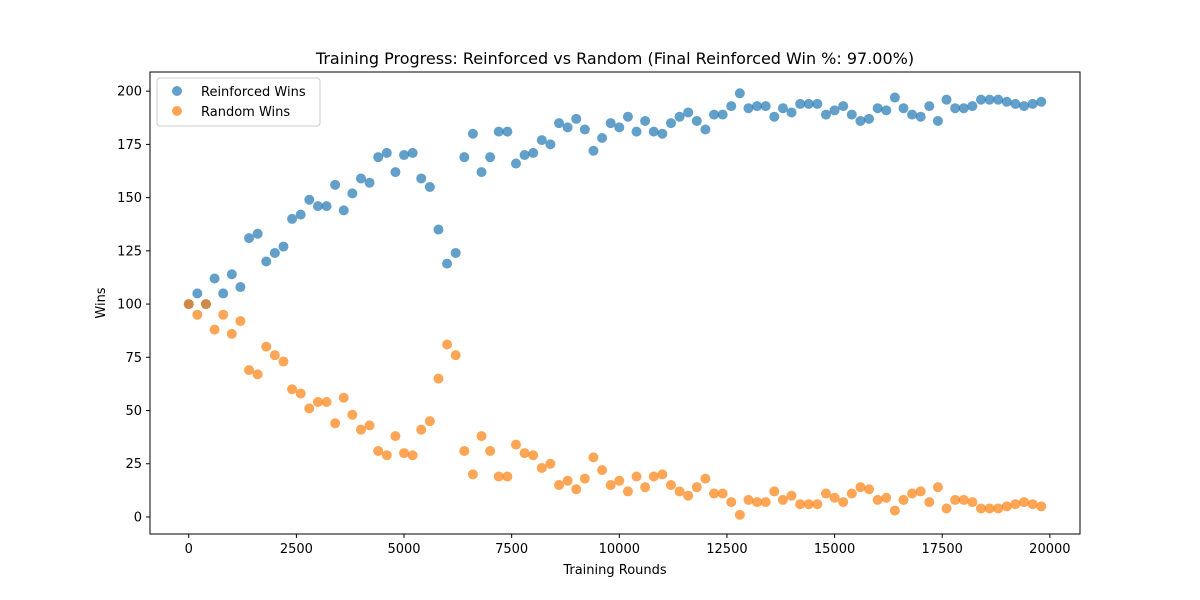 The width and height of the screenshot is (1200, 600). What do you see at coordinates (133, 411) in the screenshot?
I see `y-tick-label: 50` at bounding box center [133, 411].